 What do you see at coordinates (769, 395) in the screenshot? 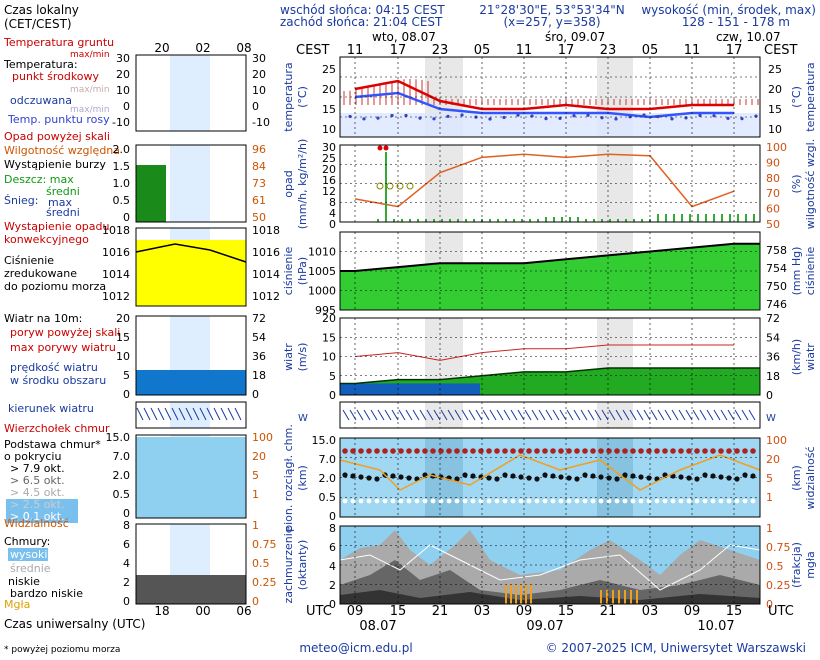
I see `wind-kmh-tick: 0` at bounding box center [769, 395].